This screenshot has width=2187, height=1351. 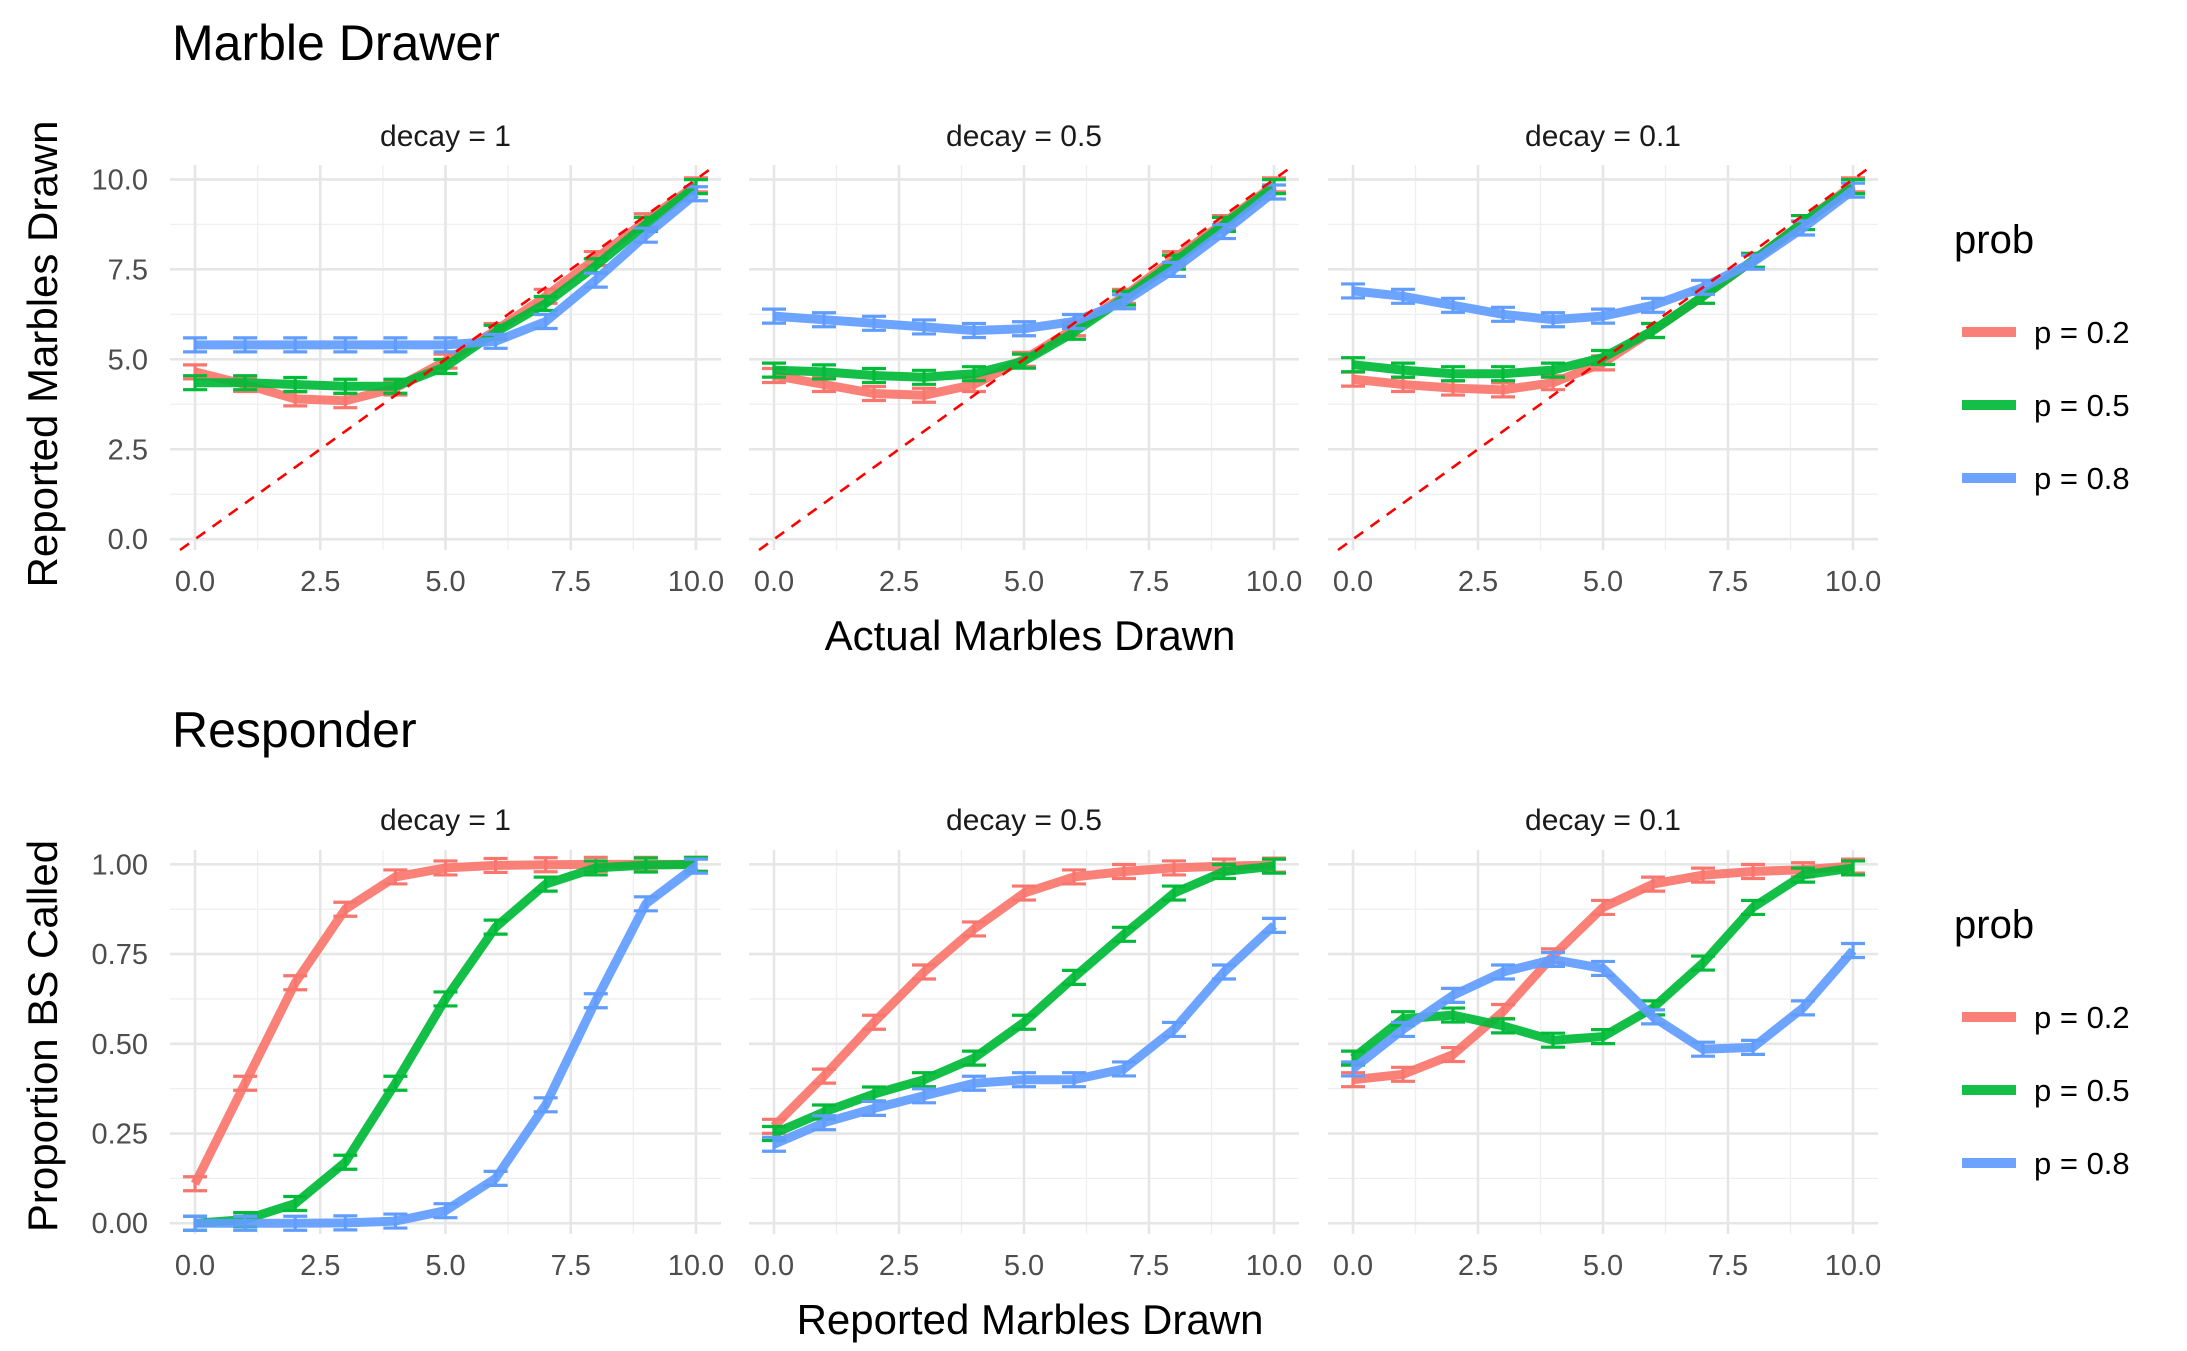 What do you see at coordinates (2042, 1042) in the screenshot?
I see `legend-bottom: prob p = 0.2 p = 0.5 p = 0.8` at bounding box center [2042, 1042].